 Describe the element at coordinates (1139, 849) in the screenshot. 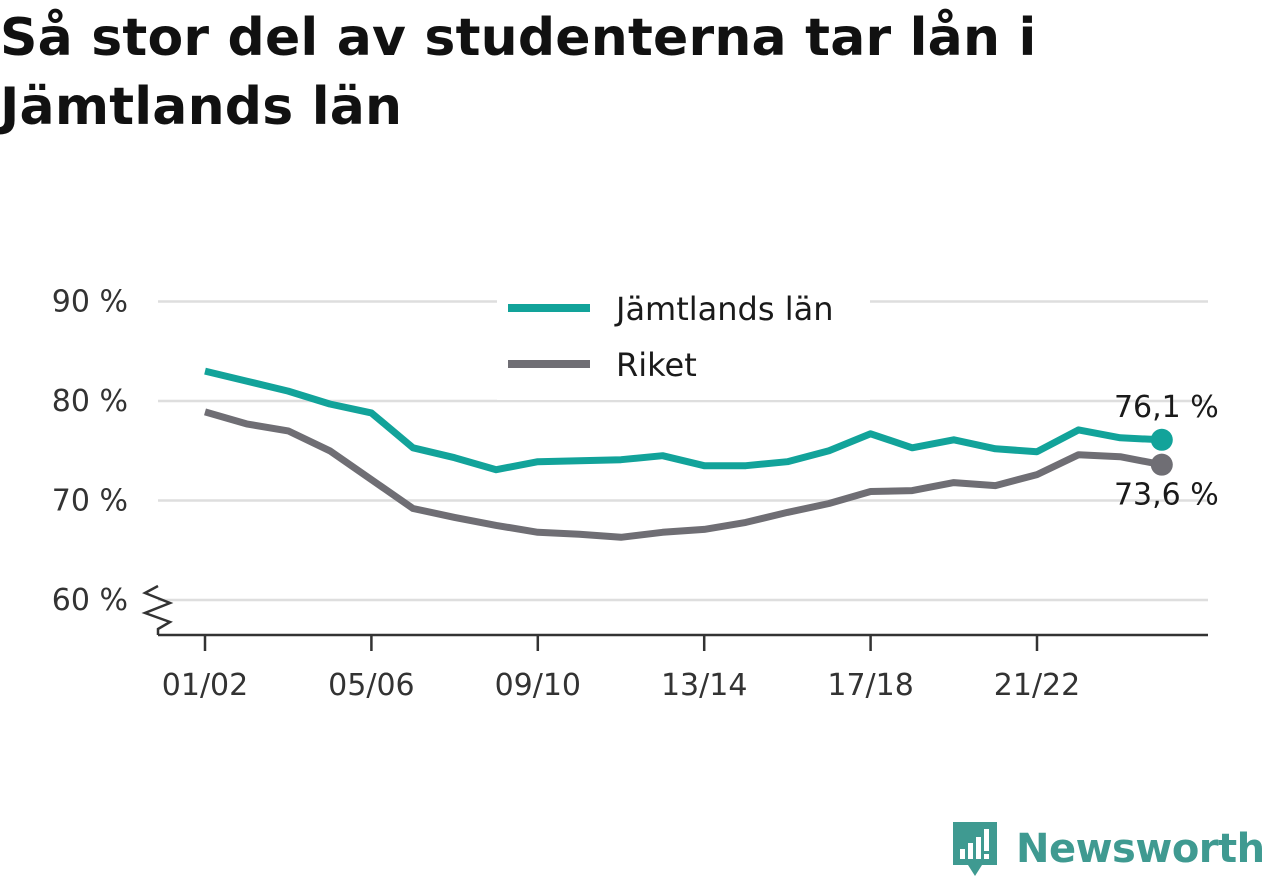

I see `brand-name: Newsworthy` at that location.